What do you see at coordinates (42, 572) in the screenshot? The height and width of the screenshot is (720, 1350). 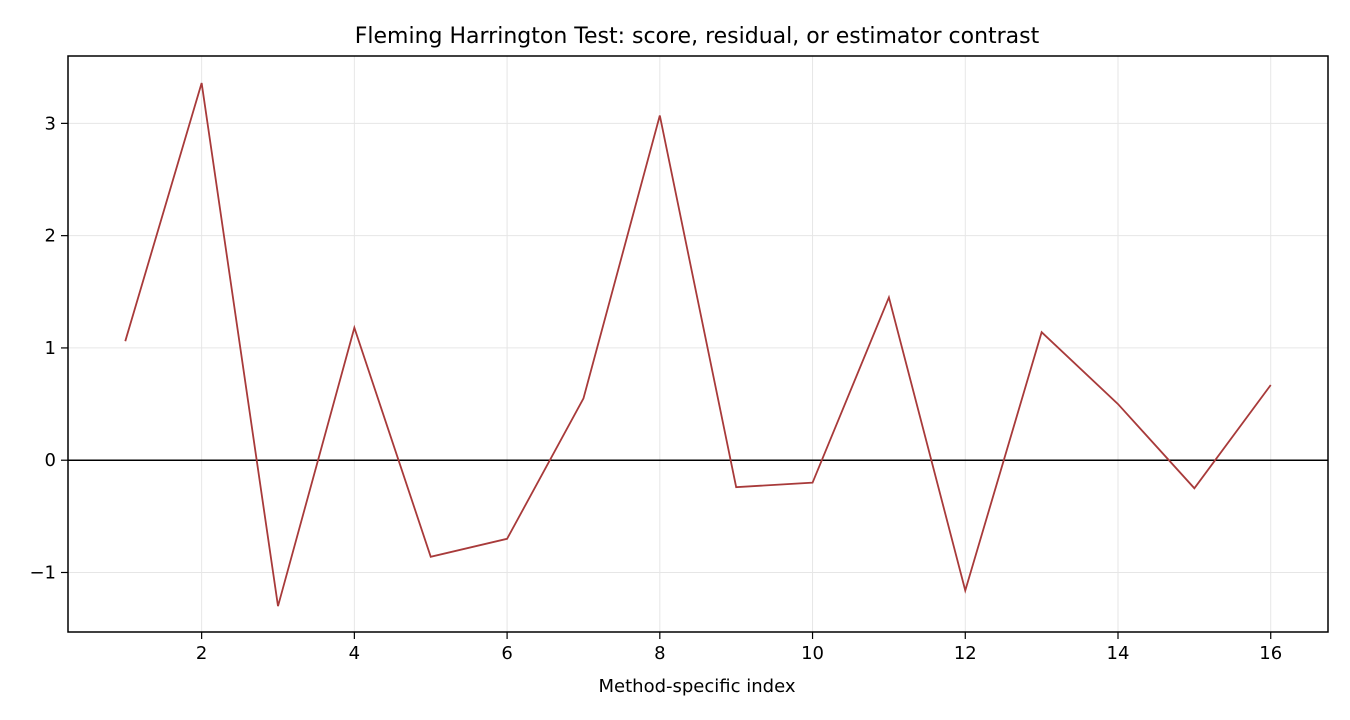 I see `y-tick-label: −1` at bounding box center [42, 572].